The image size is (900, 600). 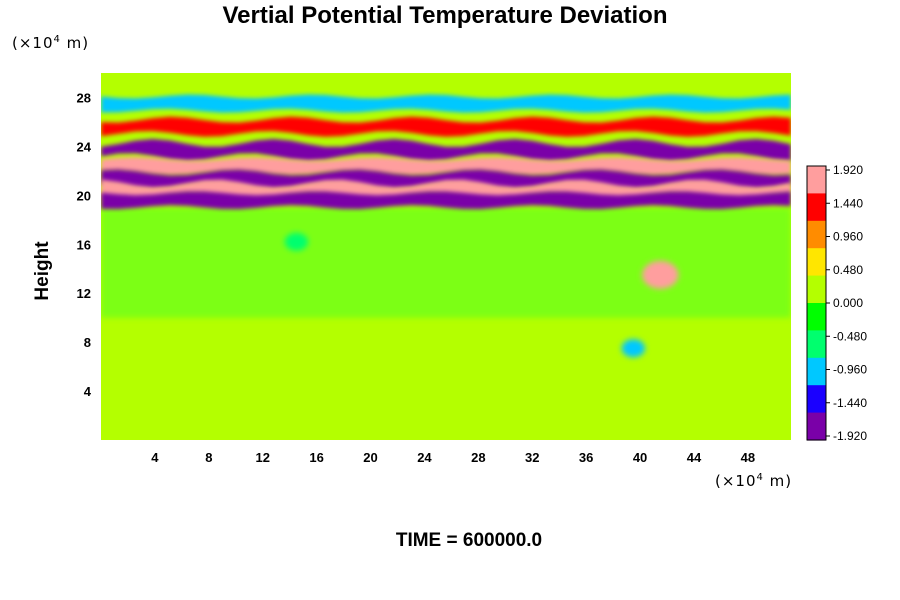 I want to click on field-variation, so click(x=446, y=262).